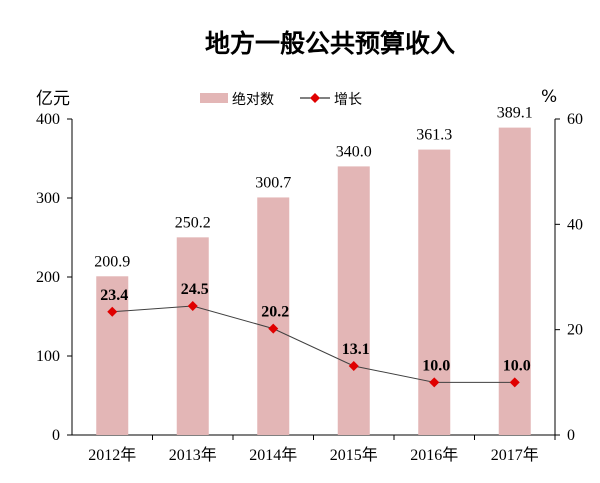 This screenshot has height=483, width=600. I want to click on right-axis-unit: %, so click(549, 97).